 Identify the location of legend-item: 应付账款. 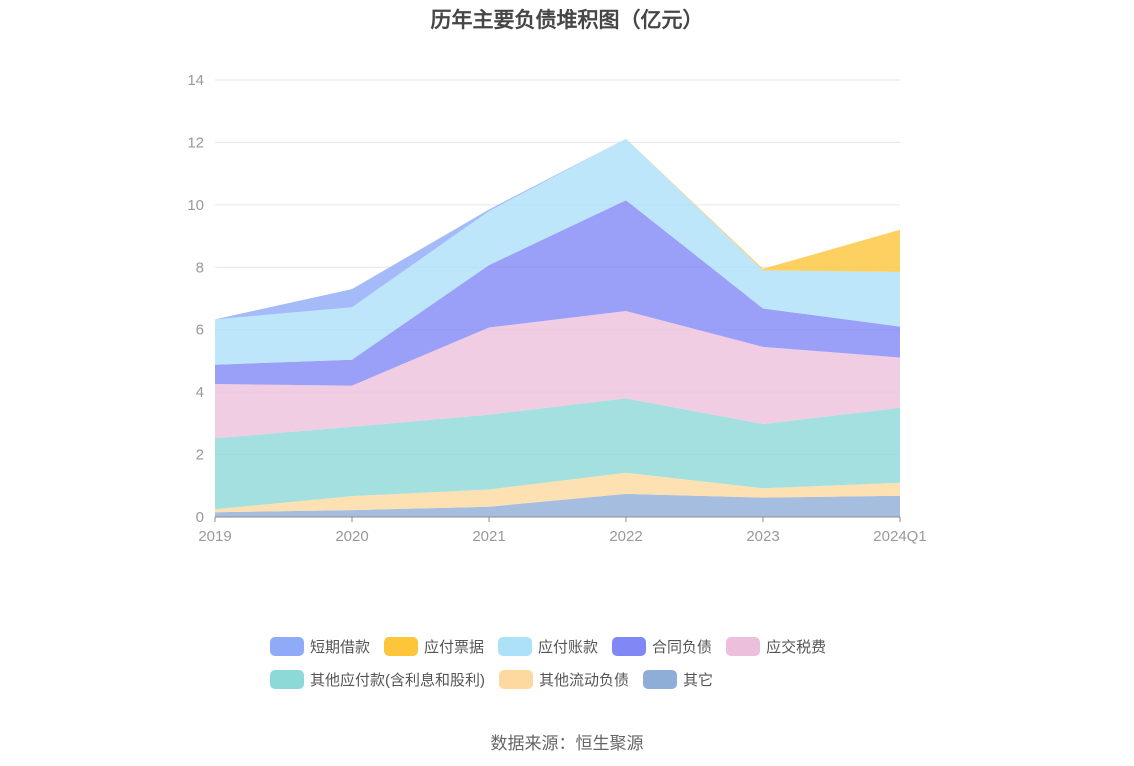
(548, 646).